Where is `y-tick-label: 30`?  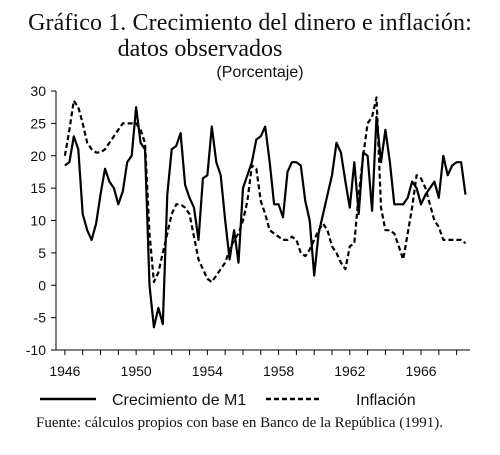 y-tick-label: 30 is located at coordinates (38, 91).